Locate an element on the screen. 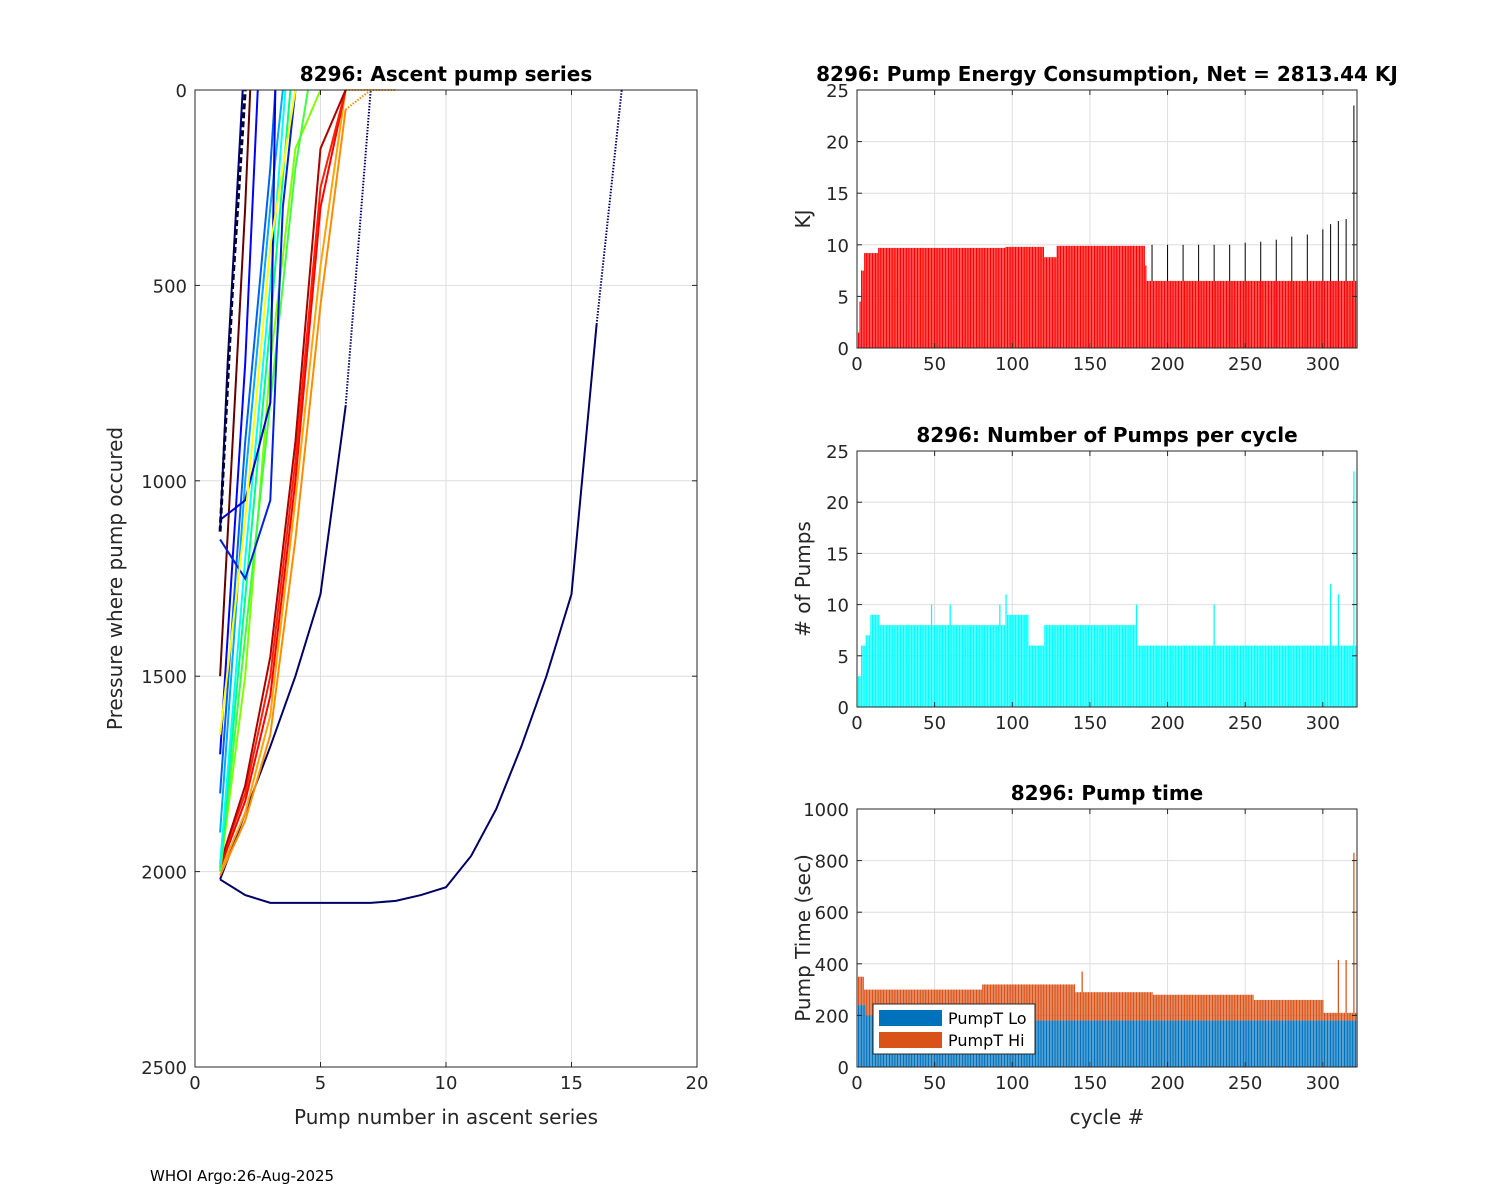 This screenshot has width=1500, height=1200. chart-title: 8296: Number of Pumps per cycle is located at coordinates (1106, 435).